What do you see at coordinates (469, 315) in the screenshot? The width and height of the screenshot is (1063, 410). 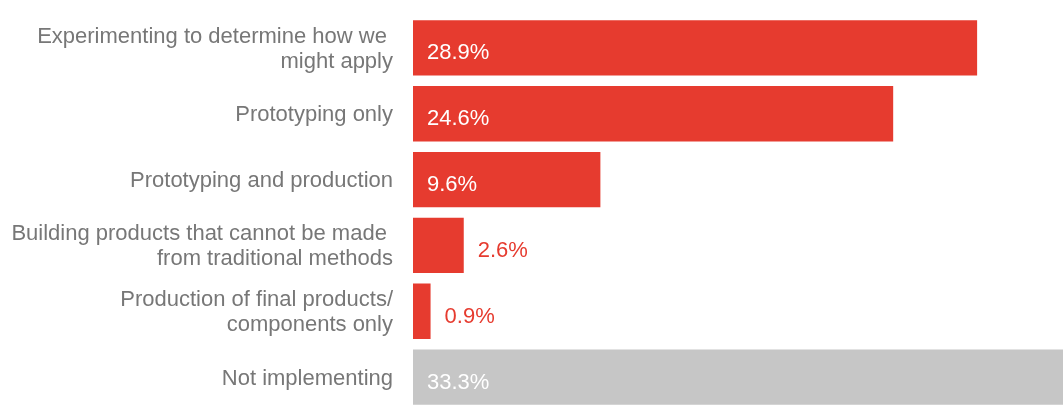 I see `data-label: 0.9%` at bounding box center [469, 315].